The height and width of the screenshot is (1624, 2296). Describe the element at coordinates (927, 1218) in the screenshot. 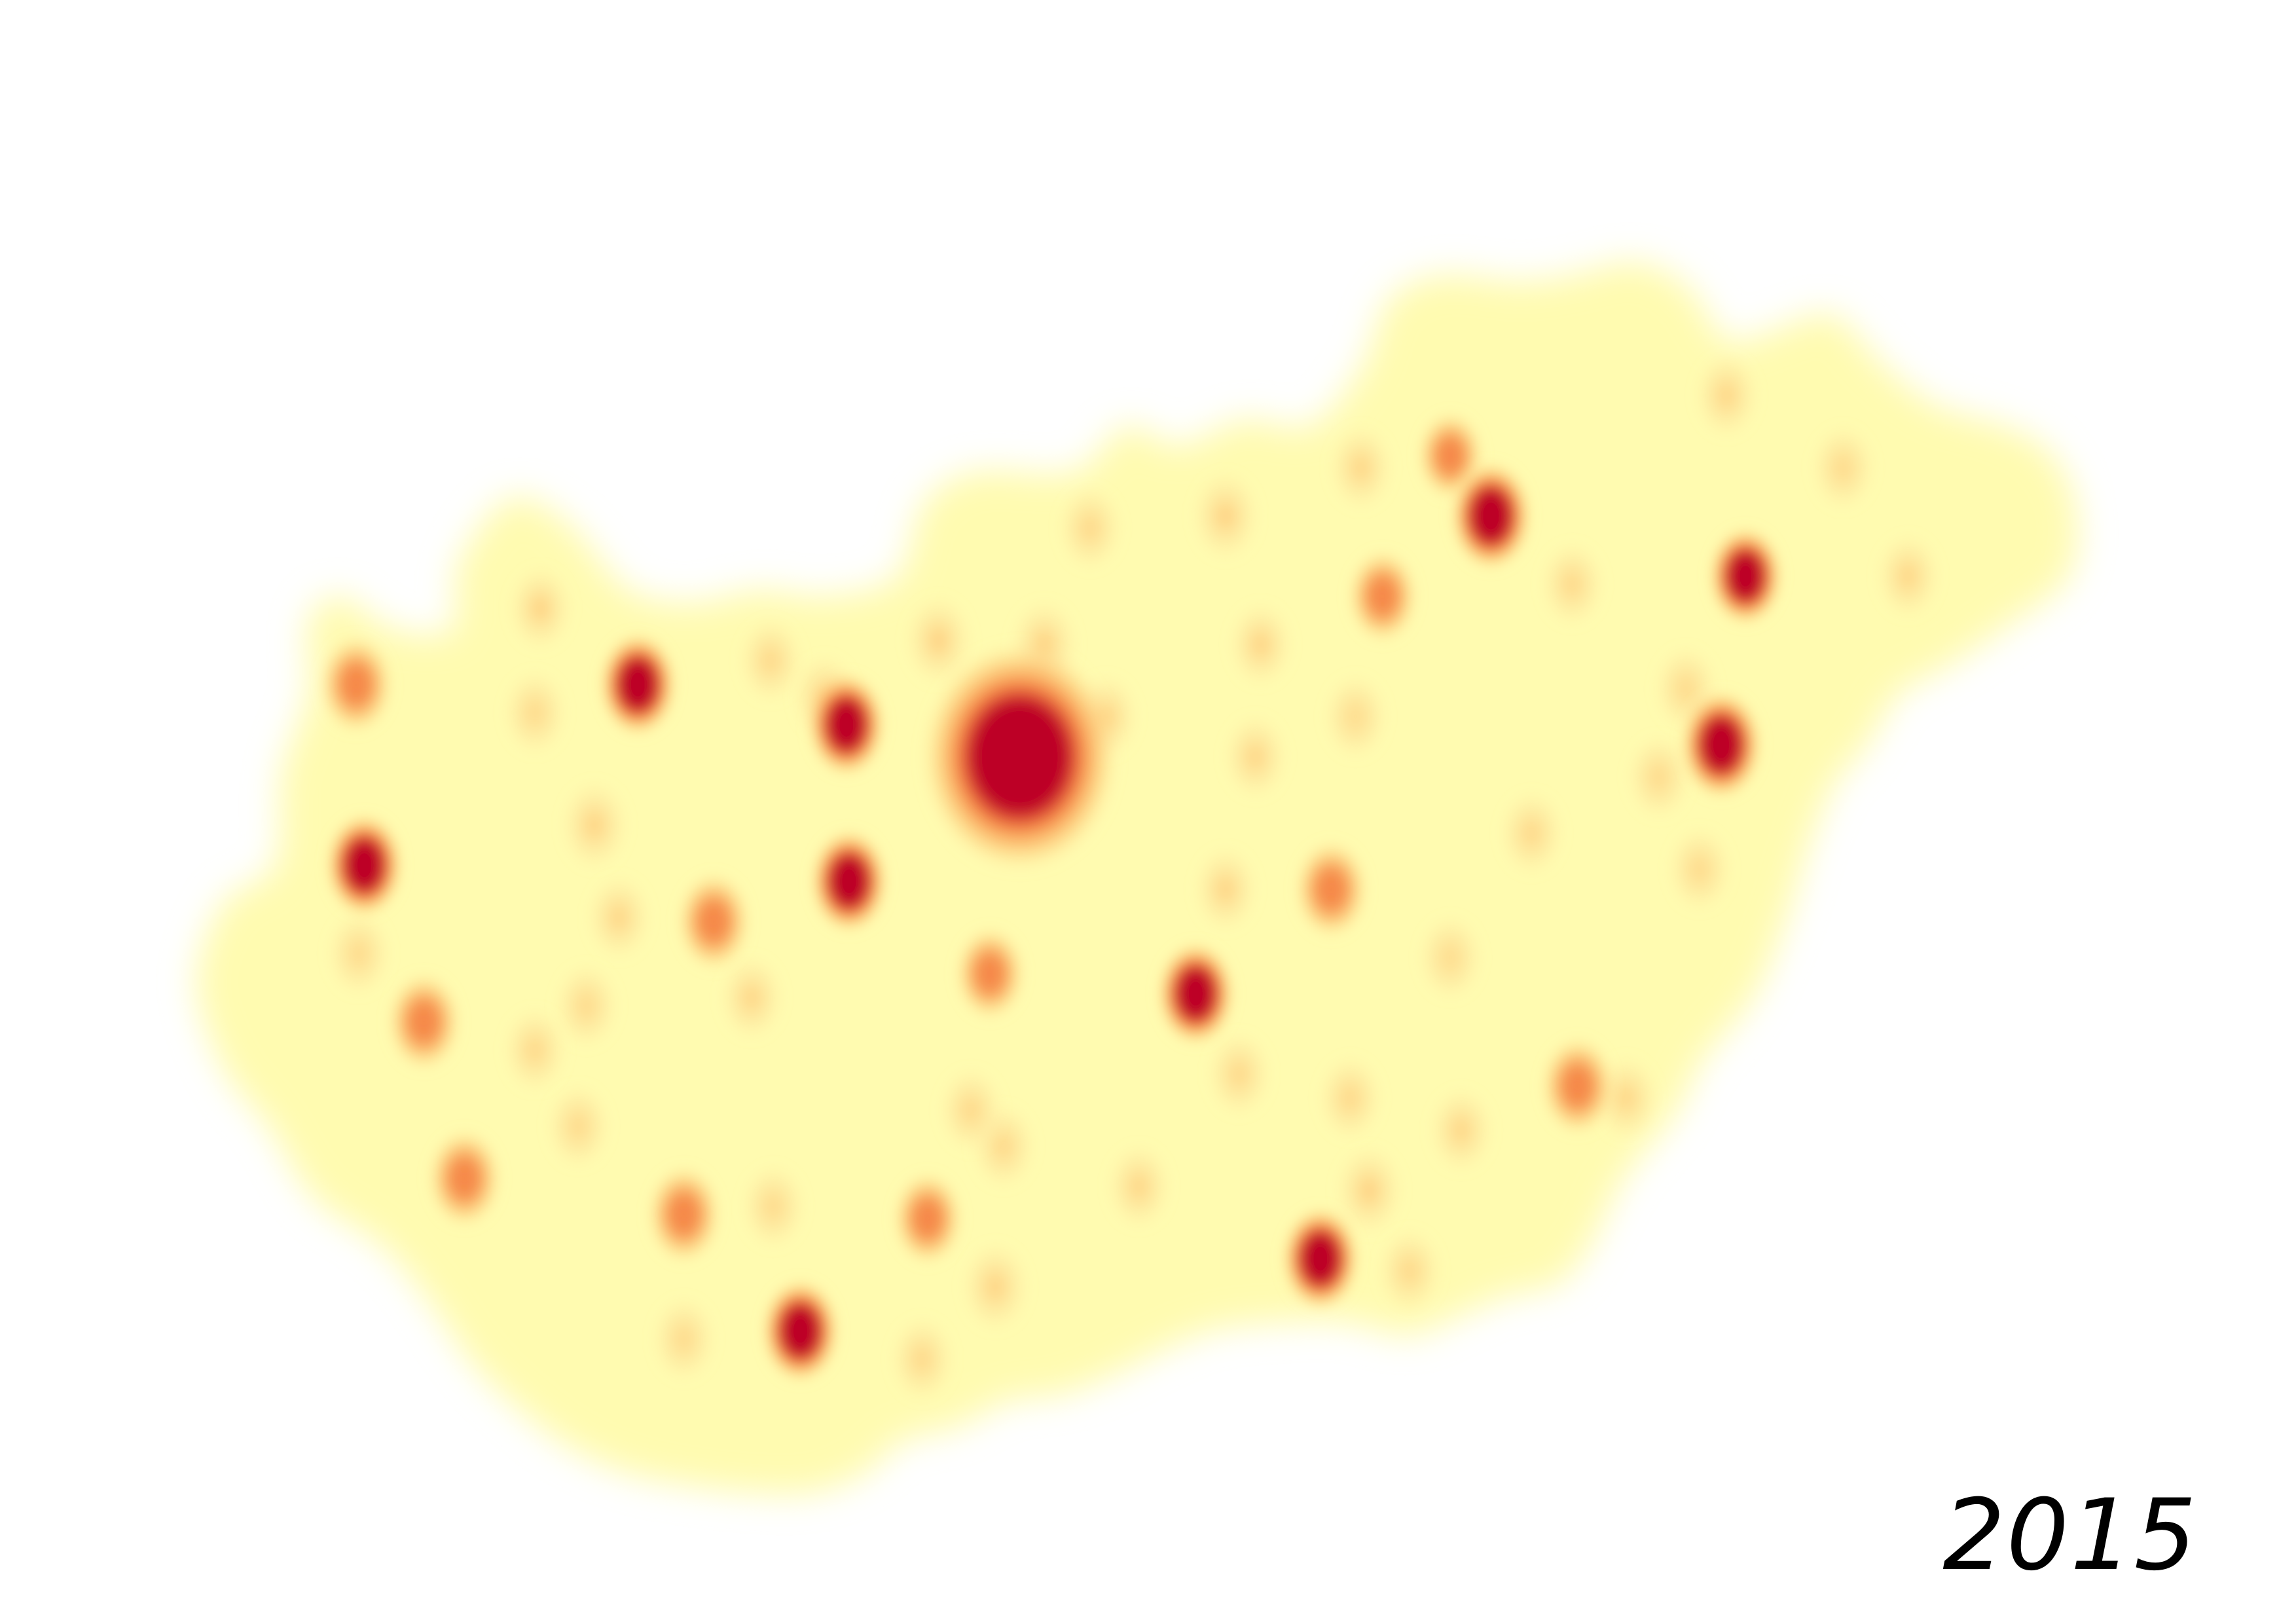

I see `hotspot-szekszard` at that location.